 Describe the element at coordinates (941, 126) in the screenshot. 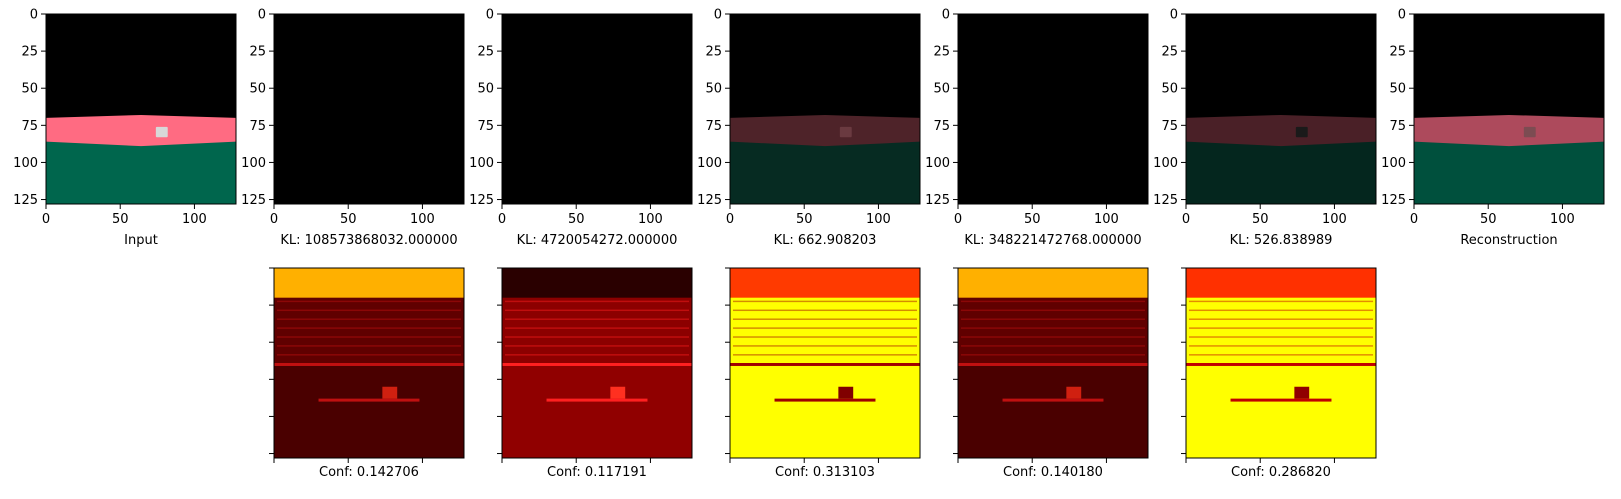

I see `top-ytick-label-4-3: 75` at that location.